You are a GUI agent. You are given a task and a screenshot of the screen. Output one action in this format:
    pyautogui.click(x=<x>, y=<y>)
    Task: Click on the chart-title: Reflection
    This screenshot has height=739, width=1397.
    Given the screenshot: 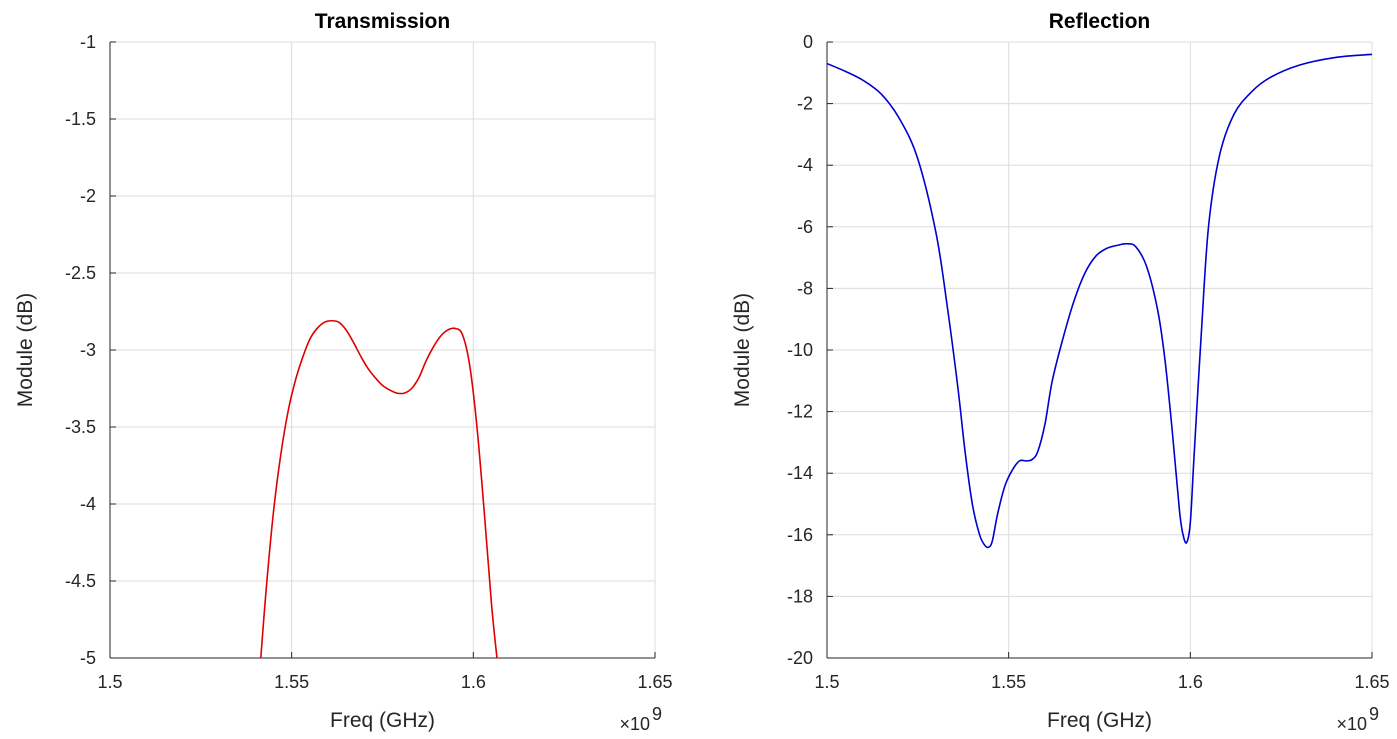 What is the action you would take?
    pyautogui.click(x=1100, y=21)
    